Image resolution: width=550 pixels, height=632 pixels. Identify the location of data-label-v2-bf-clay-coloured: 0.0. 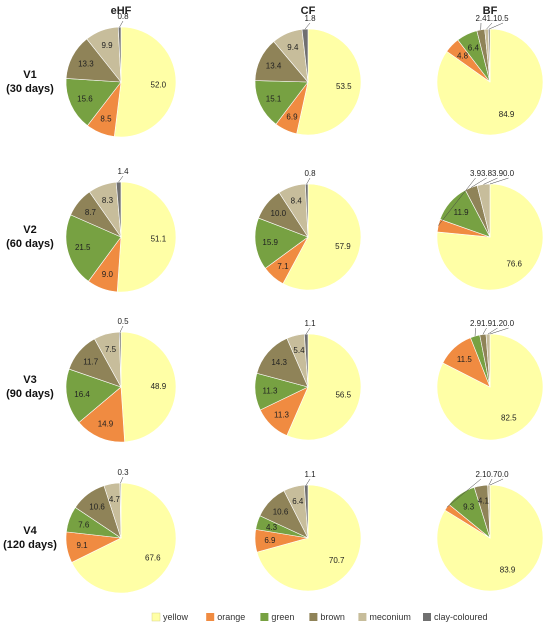
(509, 173).